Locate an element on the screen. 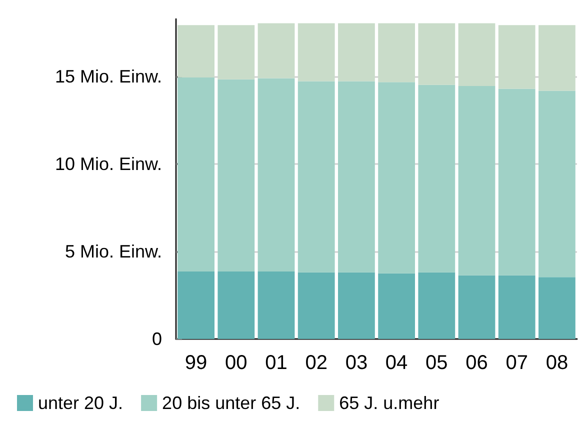 This screenshot has height=427, width=587. x-tick-label: 99 is located at coordinates (196, 363).